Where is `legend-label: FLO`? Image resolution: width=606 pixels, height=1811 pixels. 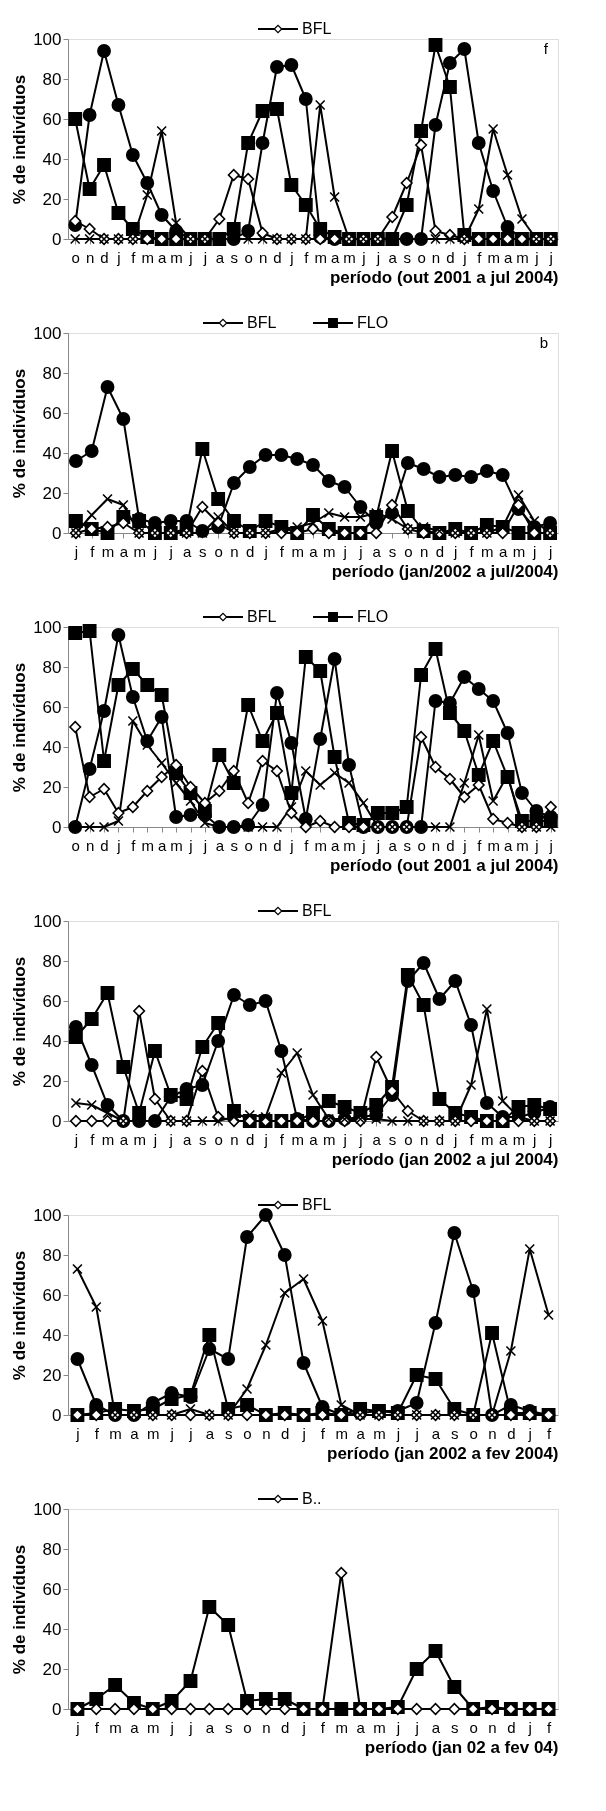
legend-label: FLO is located at coordinates (373, 616).